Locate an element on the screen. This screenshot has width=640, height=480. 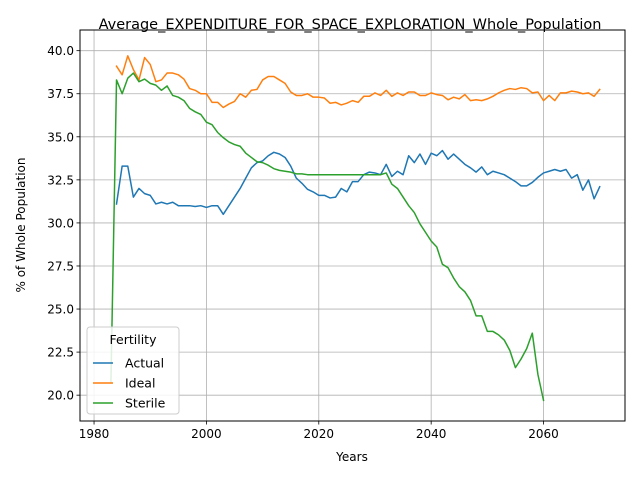
x-axis-title: Years is located at coordinates (351, 457).